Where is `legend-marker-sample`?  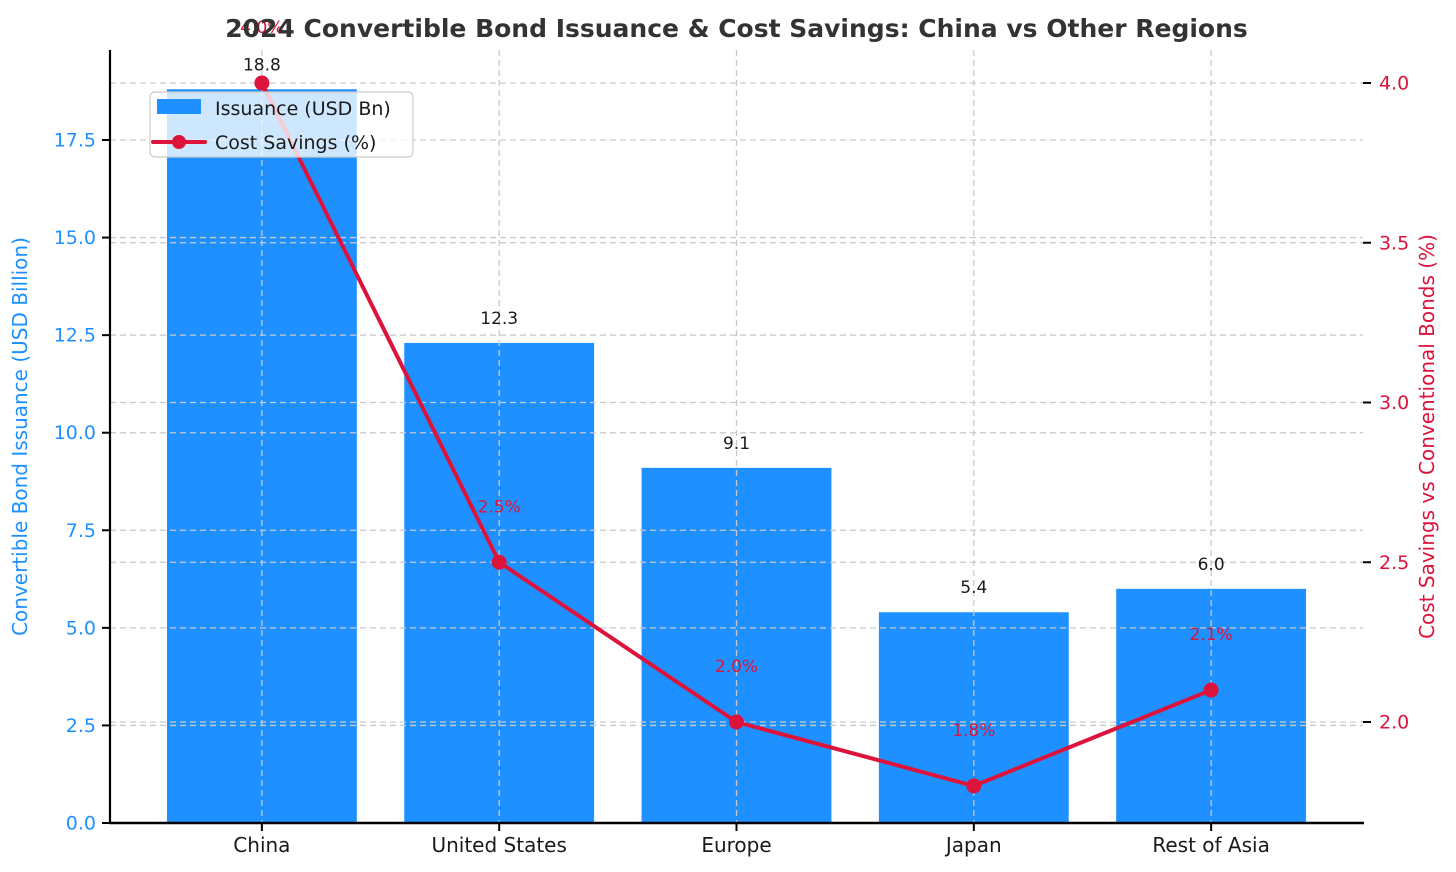 legend-marker-sample is located at coordinates (179, 142).